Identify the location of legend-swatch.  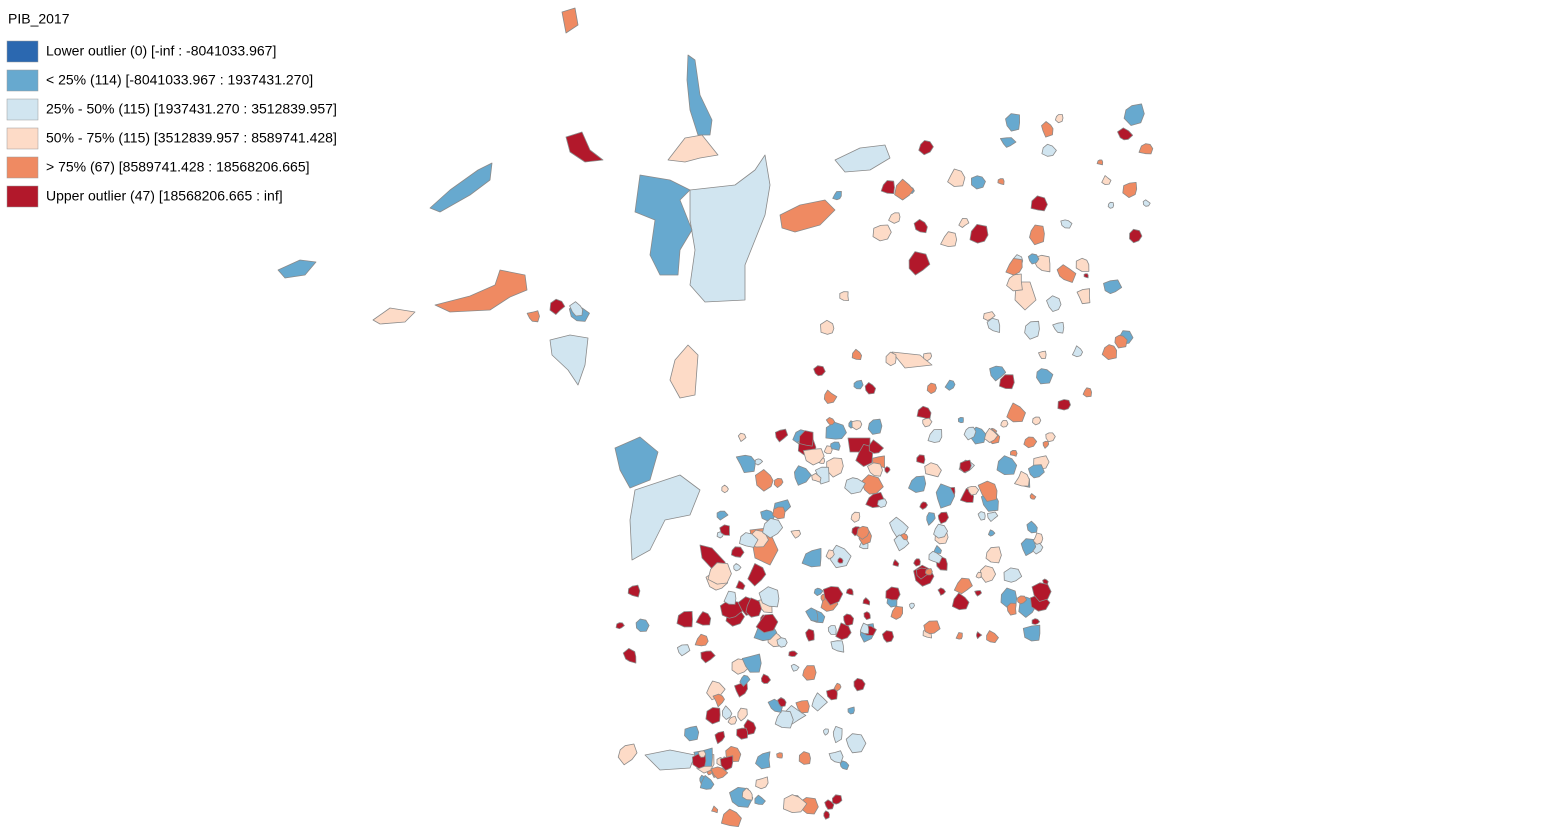
(22, 138).